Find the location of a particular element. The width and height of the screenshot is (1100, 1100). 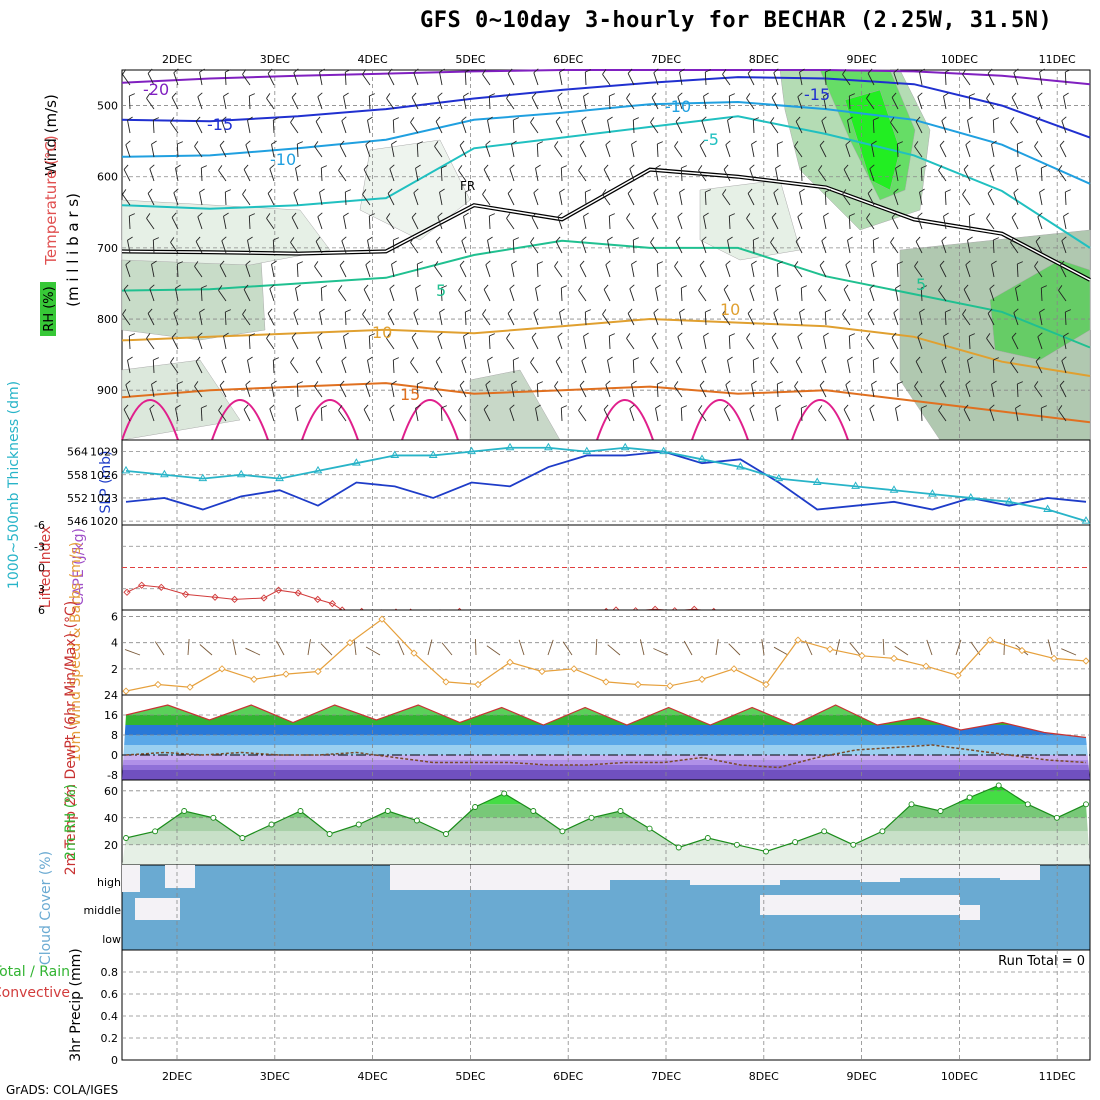

y-tick-label: 4 is located at coordinates (114, 643).